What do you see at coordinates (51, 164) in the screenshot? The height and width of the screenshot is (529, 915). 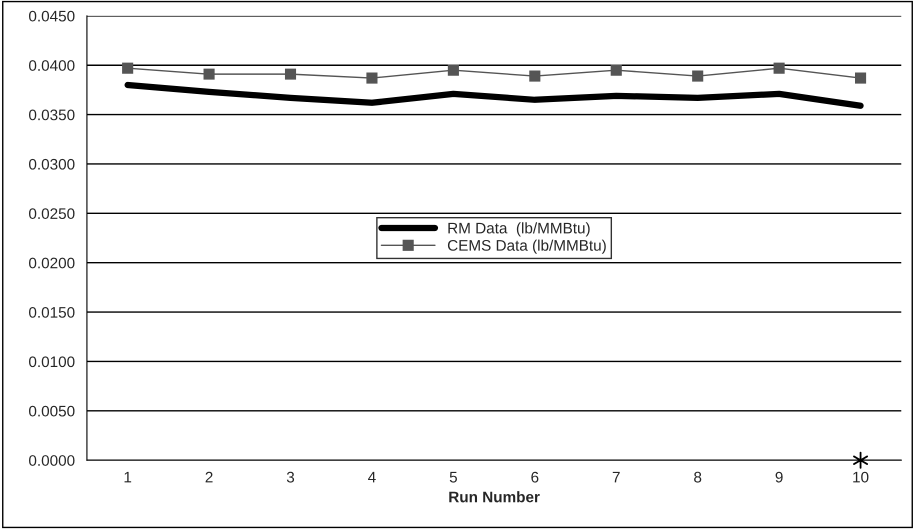 I see `y-tick-label: 0.0300` at bounding box center [51, 164].